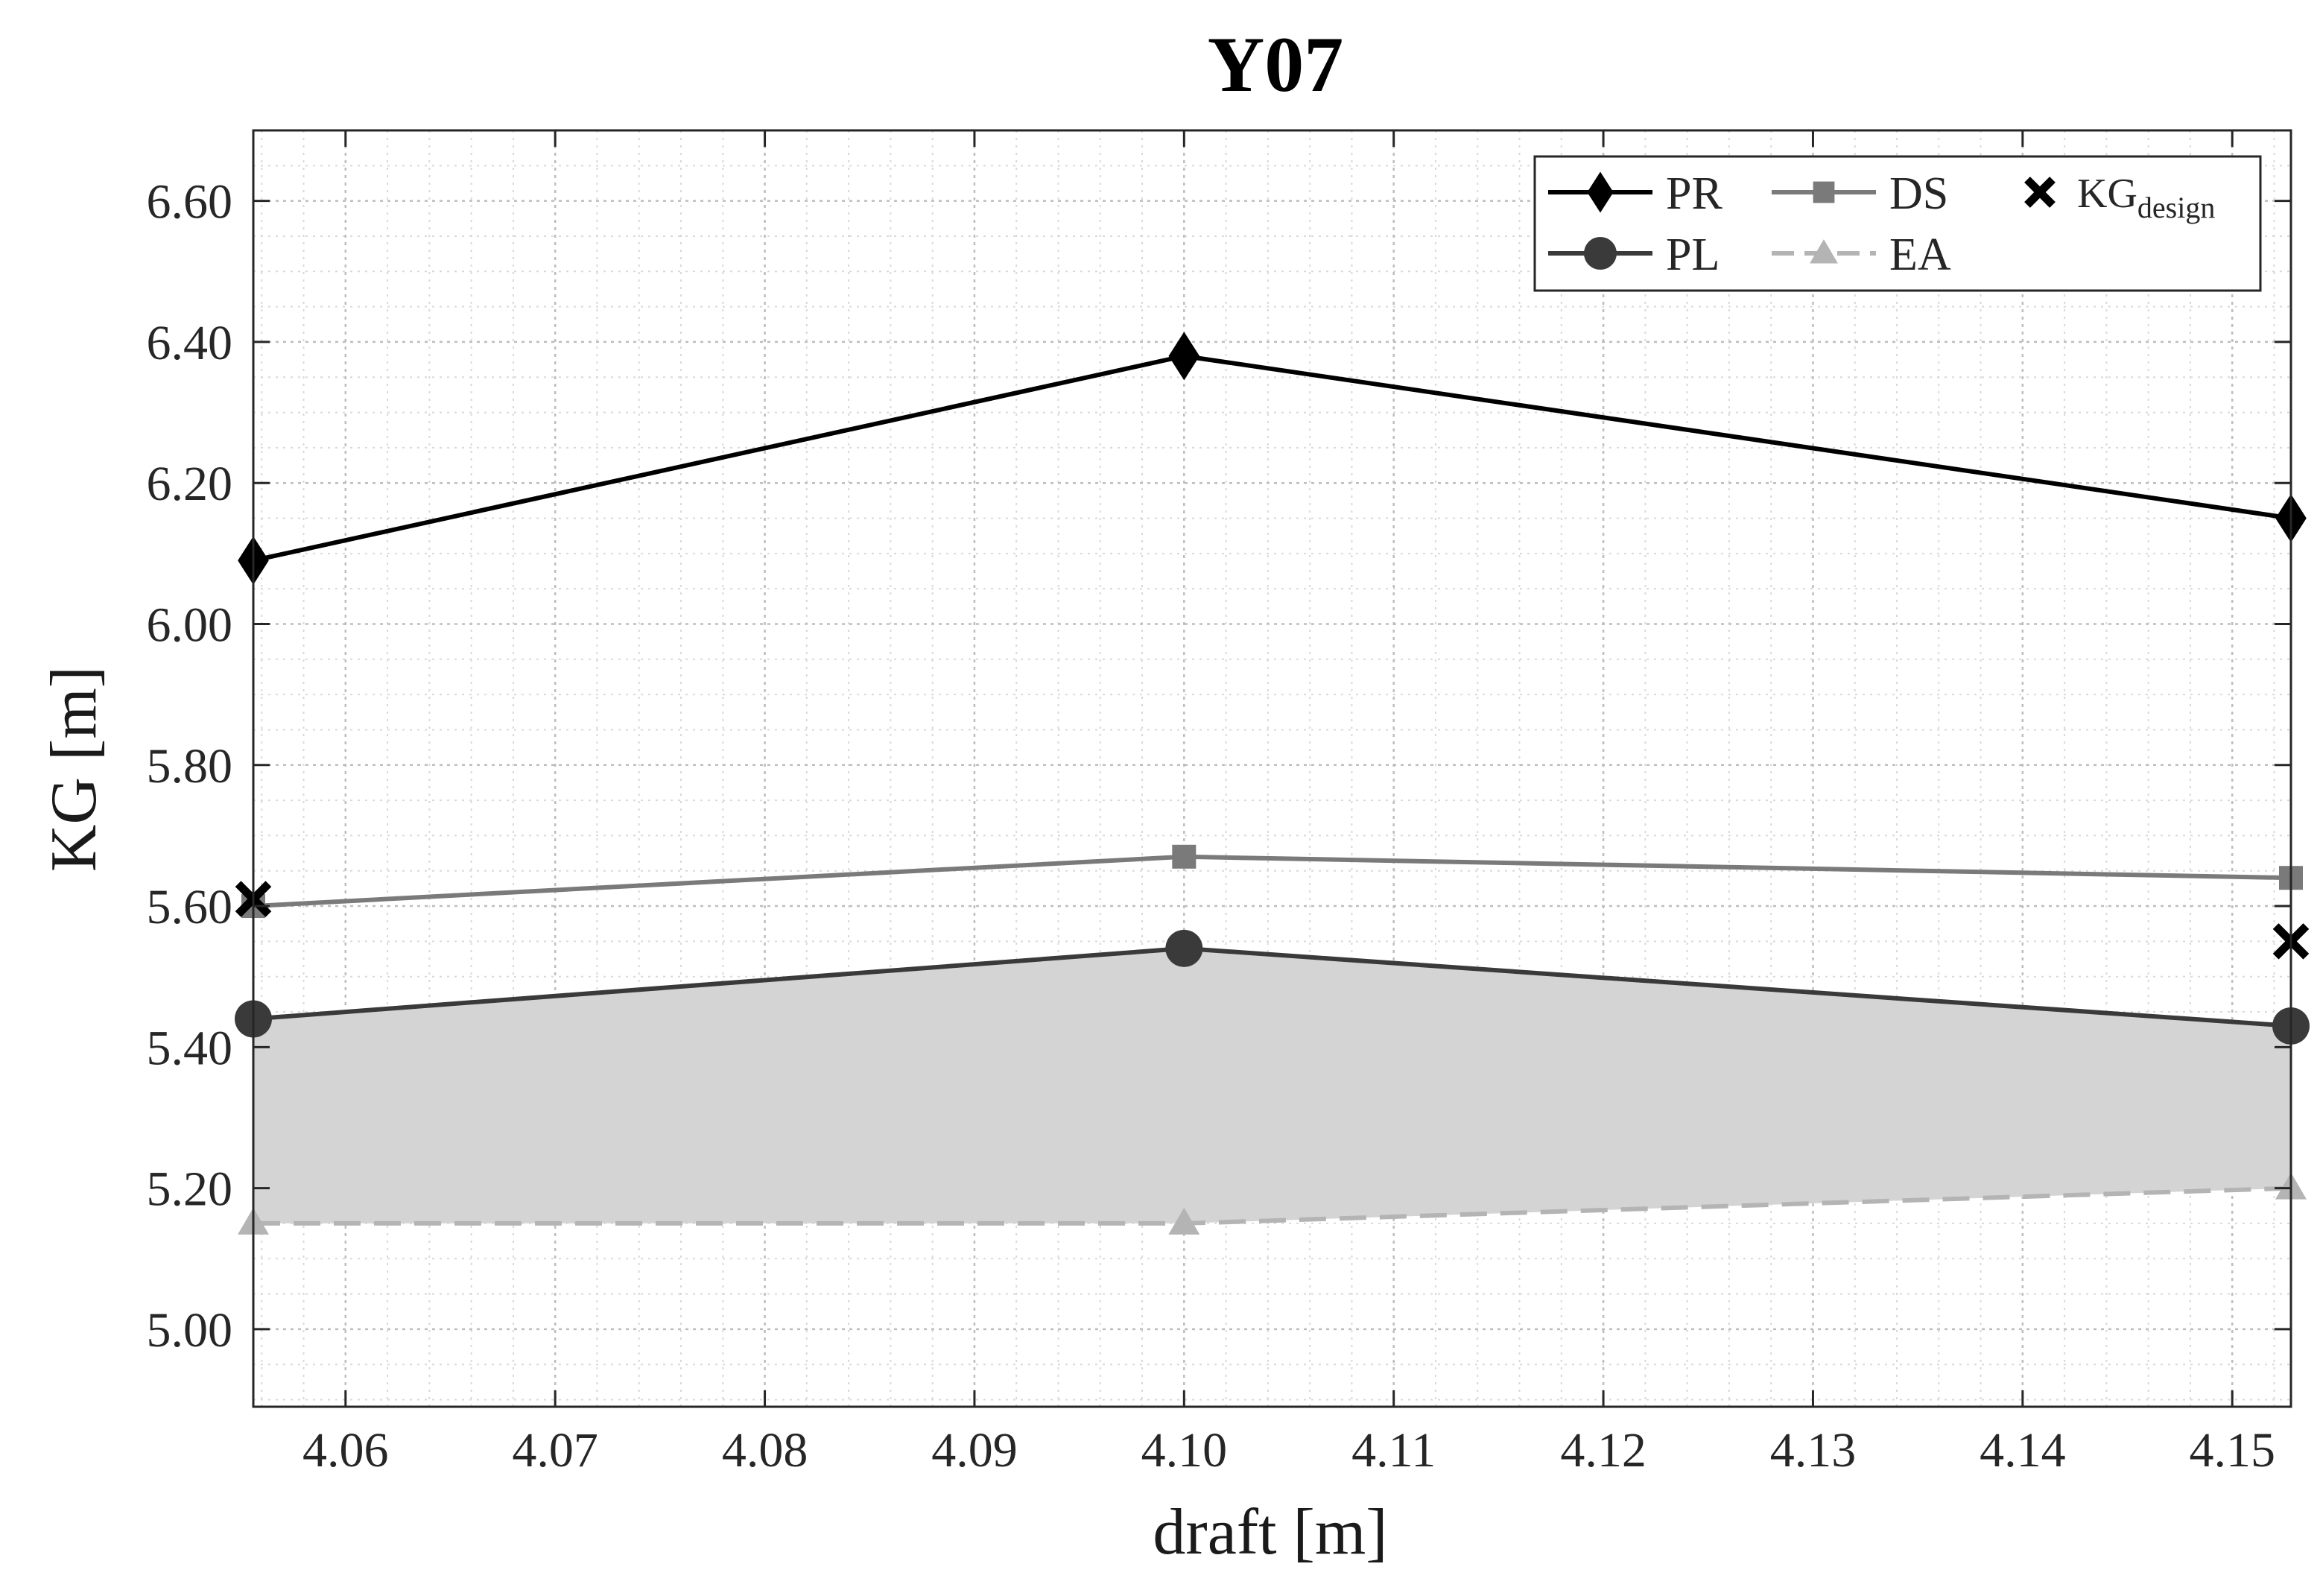  I want to click on series-point-ds, so click(1185, 856).